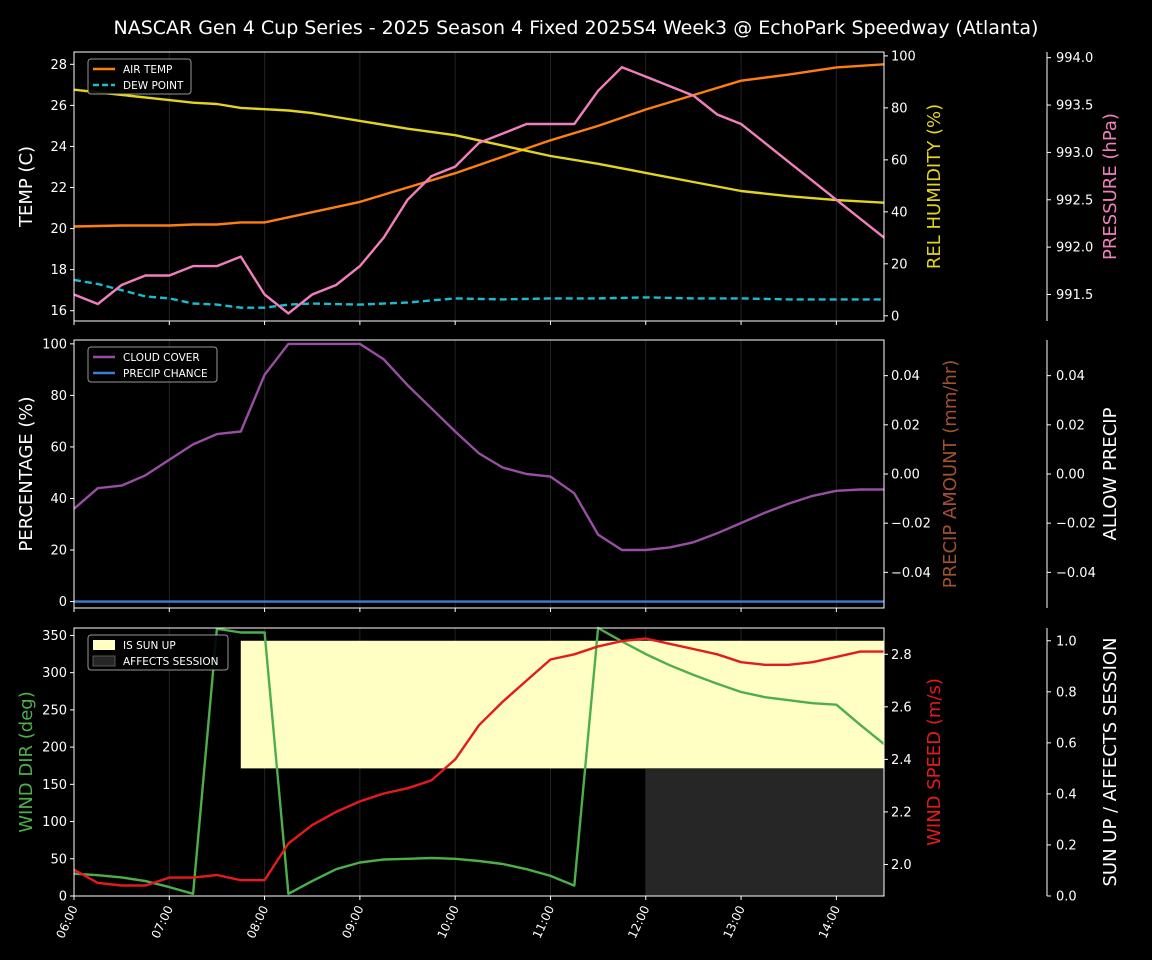 The image size is (1152, 960). What do you see at coordinates (352, 921) in the screenshot?
I see `x-tick-label: 09:00` at bounding box center [352, 921].